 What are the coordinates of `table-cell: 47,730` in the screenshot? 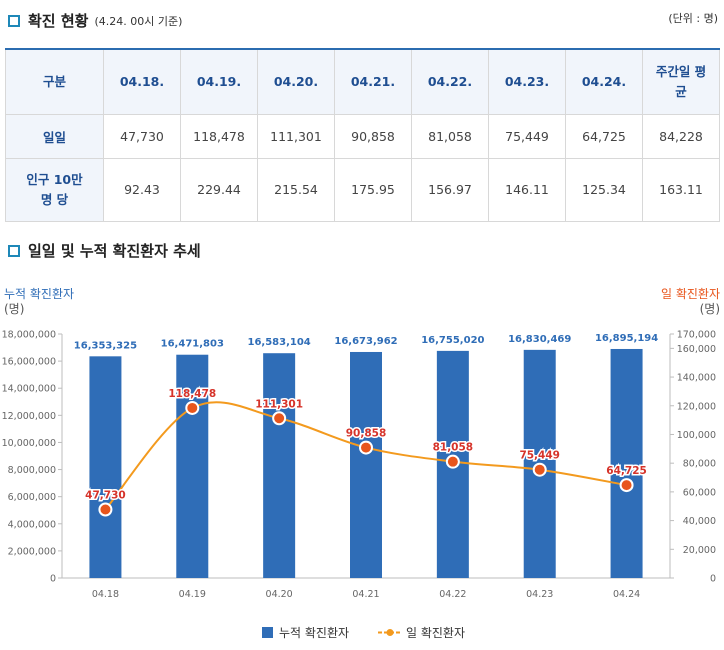 It's located at (142, 136).